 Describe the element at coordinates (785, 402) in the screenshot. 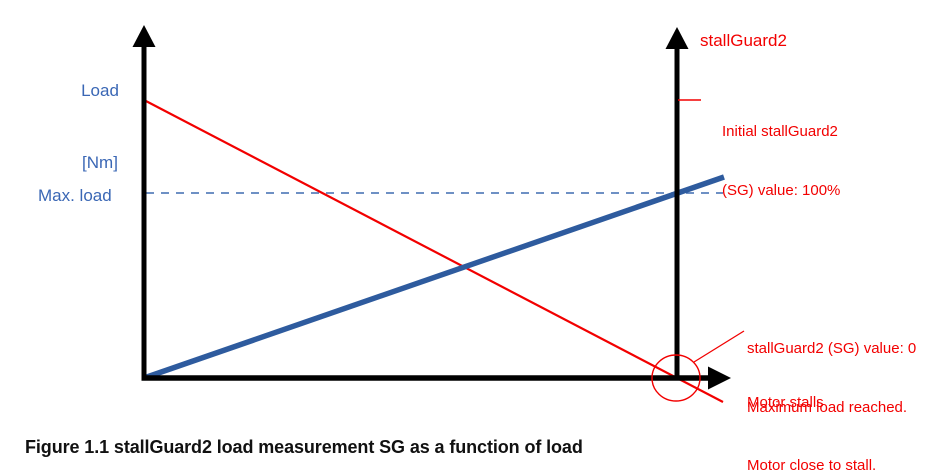

I see `motor-stalls-label: Motor stalls` at that location.